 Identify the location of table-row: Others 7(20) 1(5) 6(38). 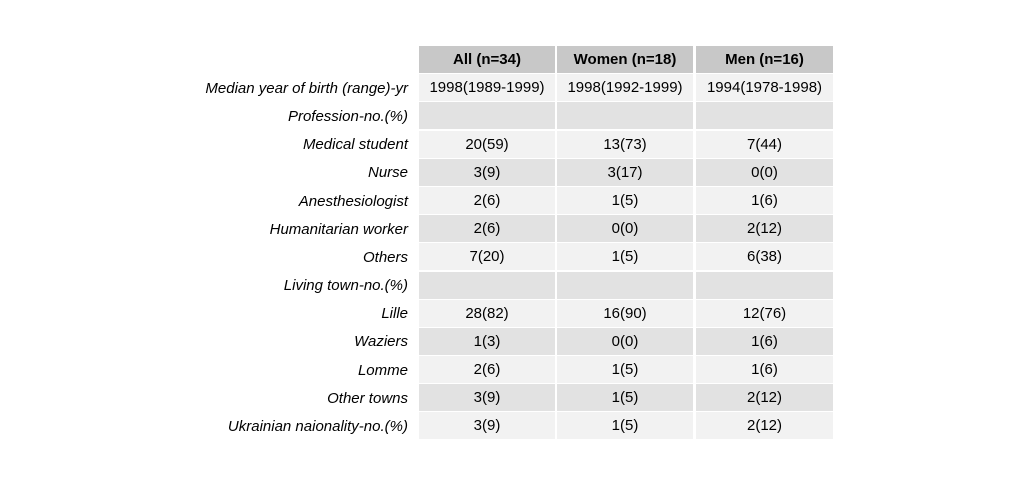
(511, 257).